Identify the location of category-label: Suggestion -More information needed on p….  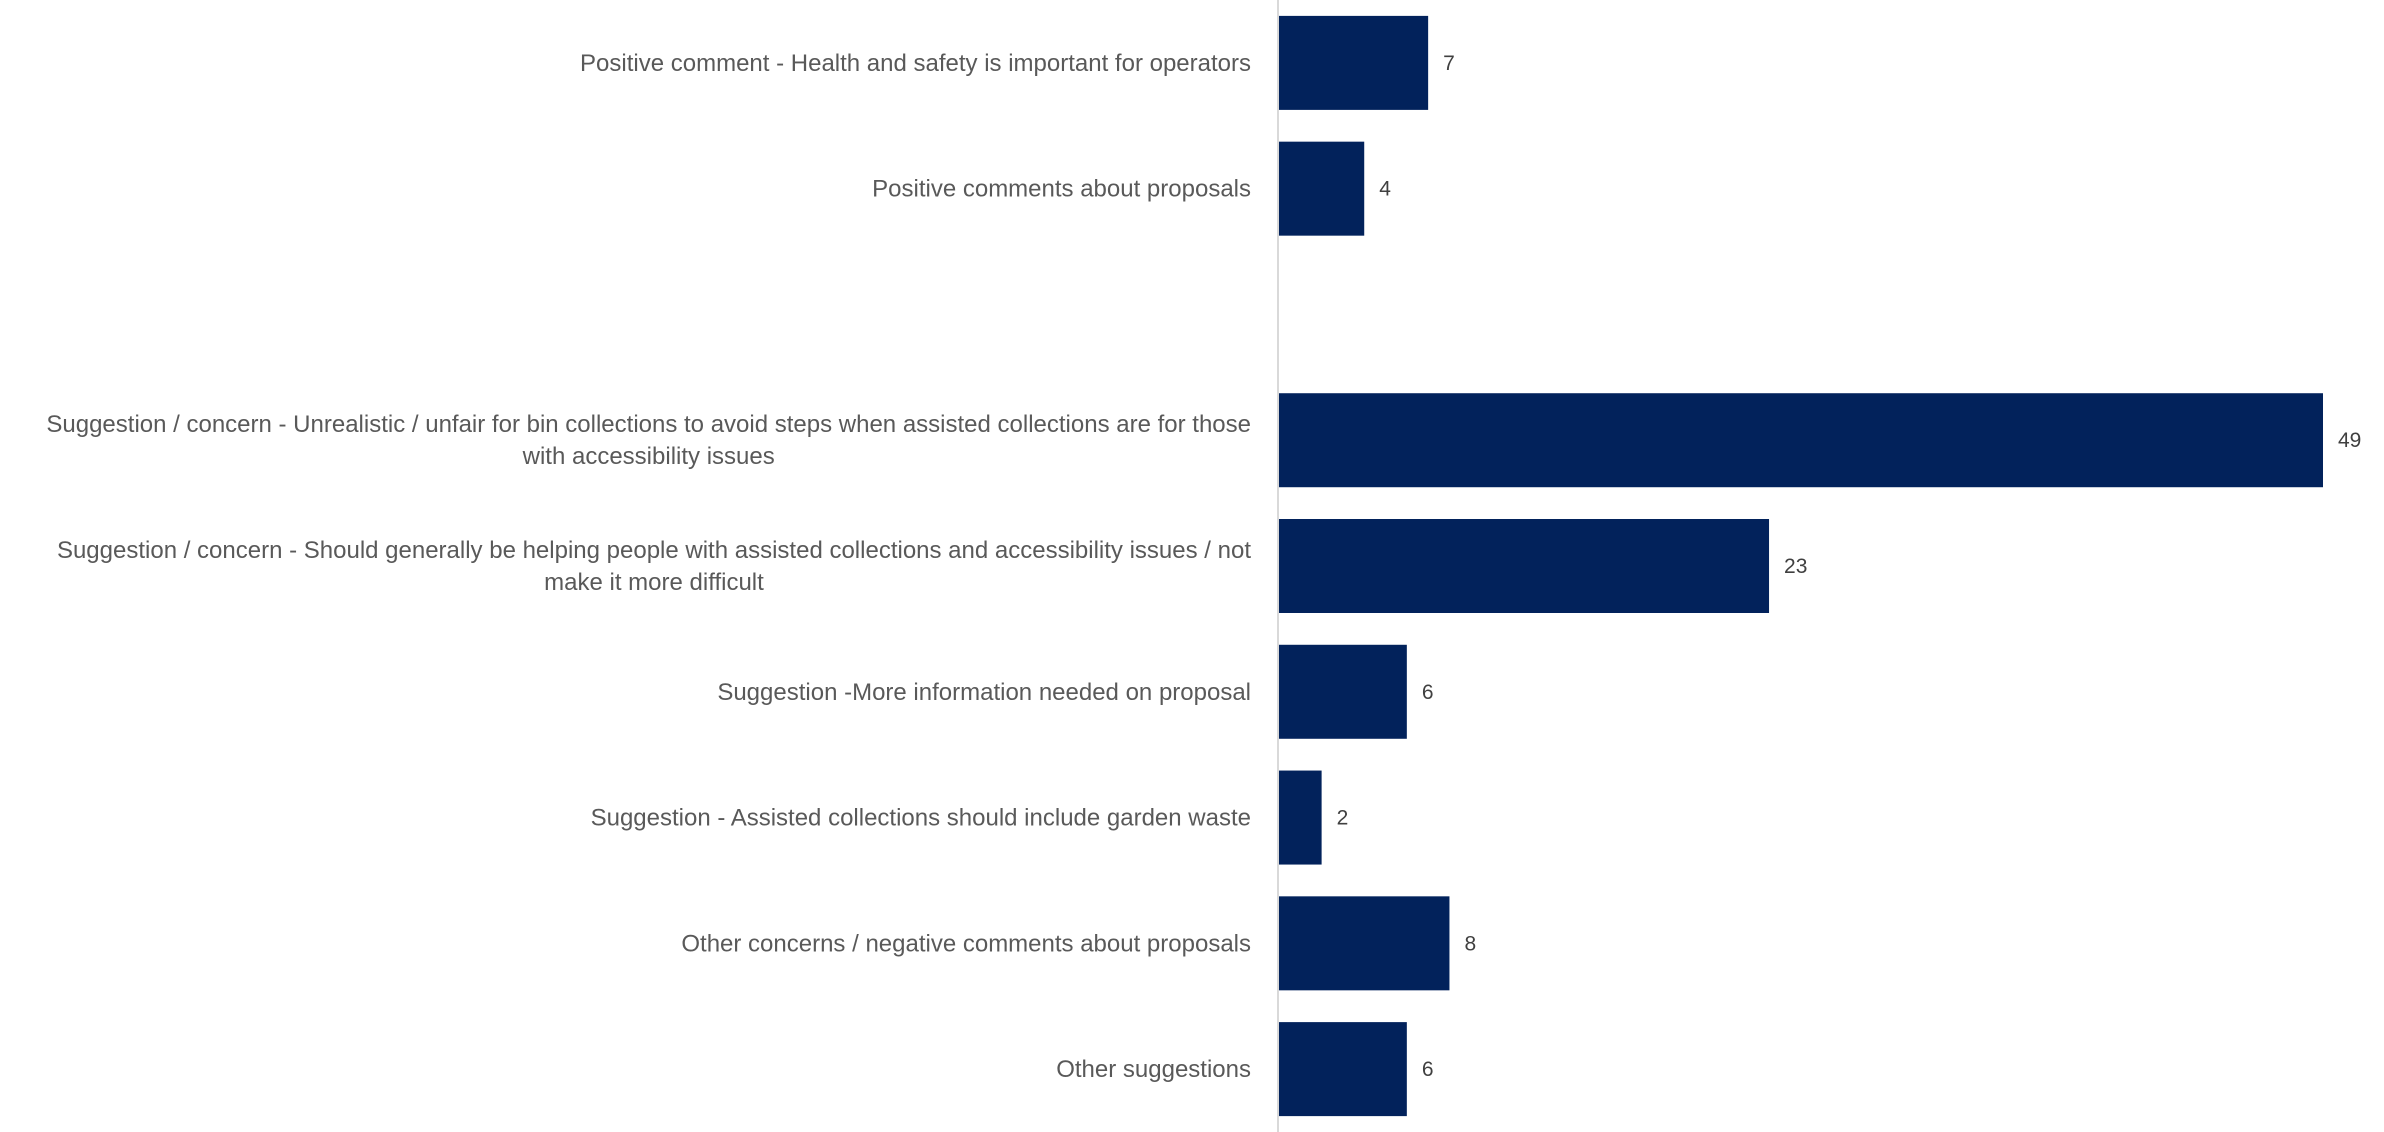
(984, 692).